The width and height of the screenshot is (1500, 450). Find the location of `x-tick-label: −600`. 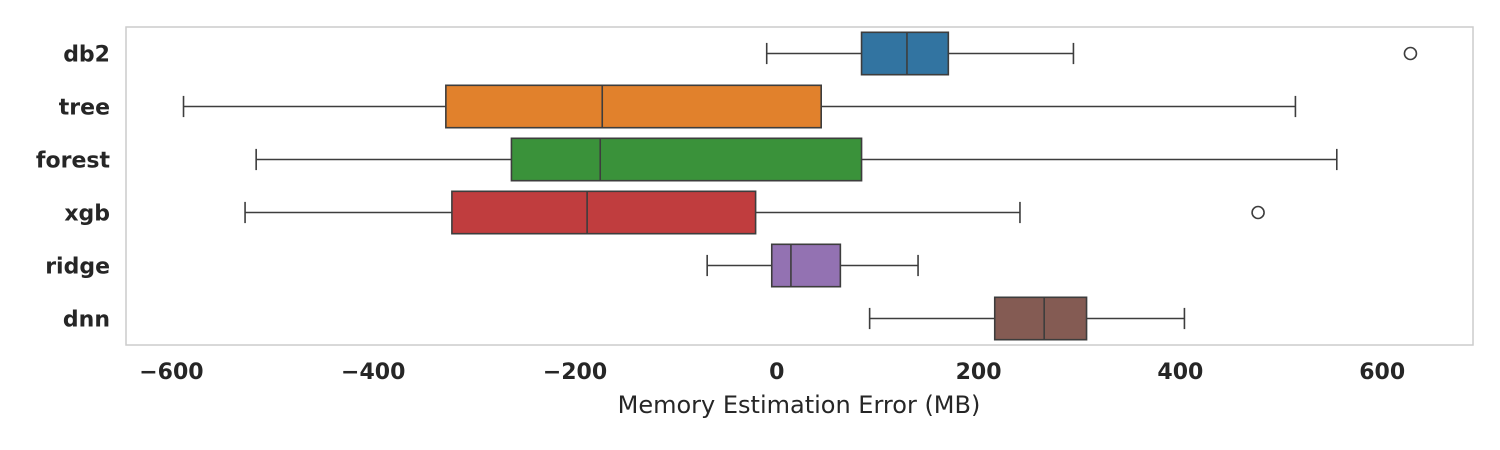

x-tick-label: −600 is located at coordinates (171, 372).